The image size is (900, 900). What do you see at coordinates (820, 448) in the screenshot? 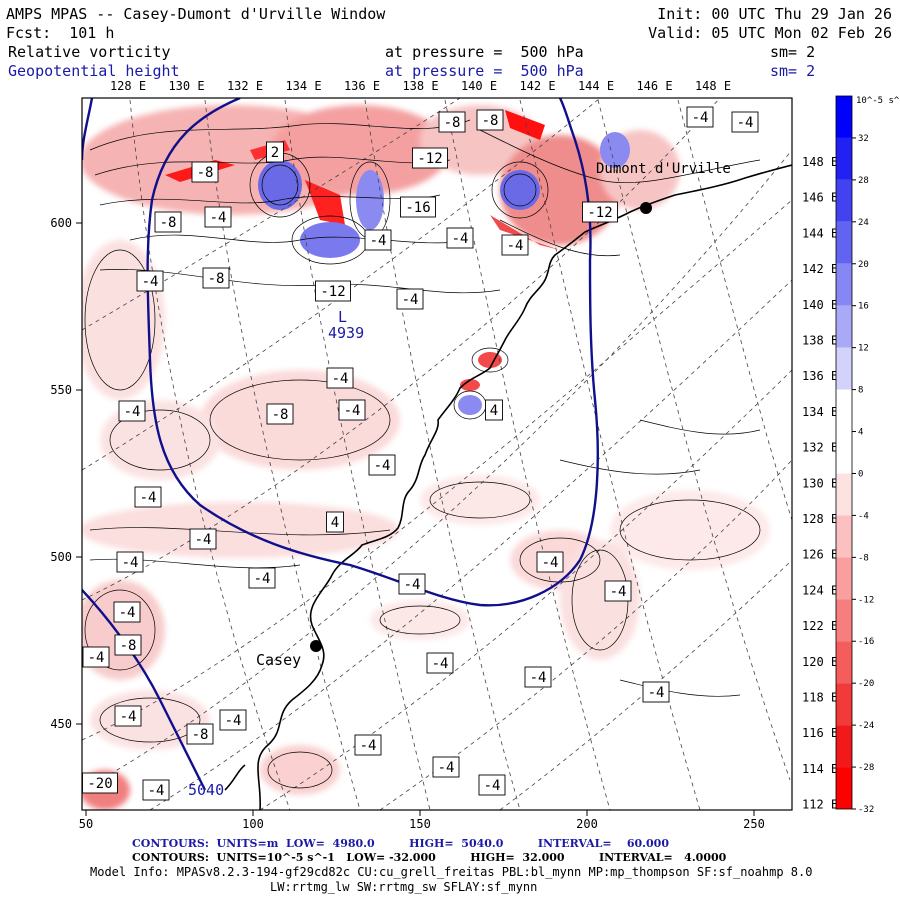
I see `right-lon-label: 132 E` at bounding box center [820, 448].